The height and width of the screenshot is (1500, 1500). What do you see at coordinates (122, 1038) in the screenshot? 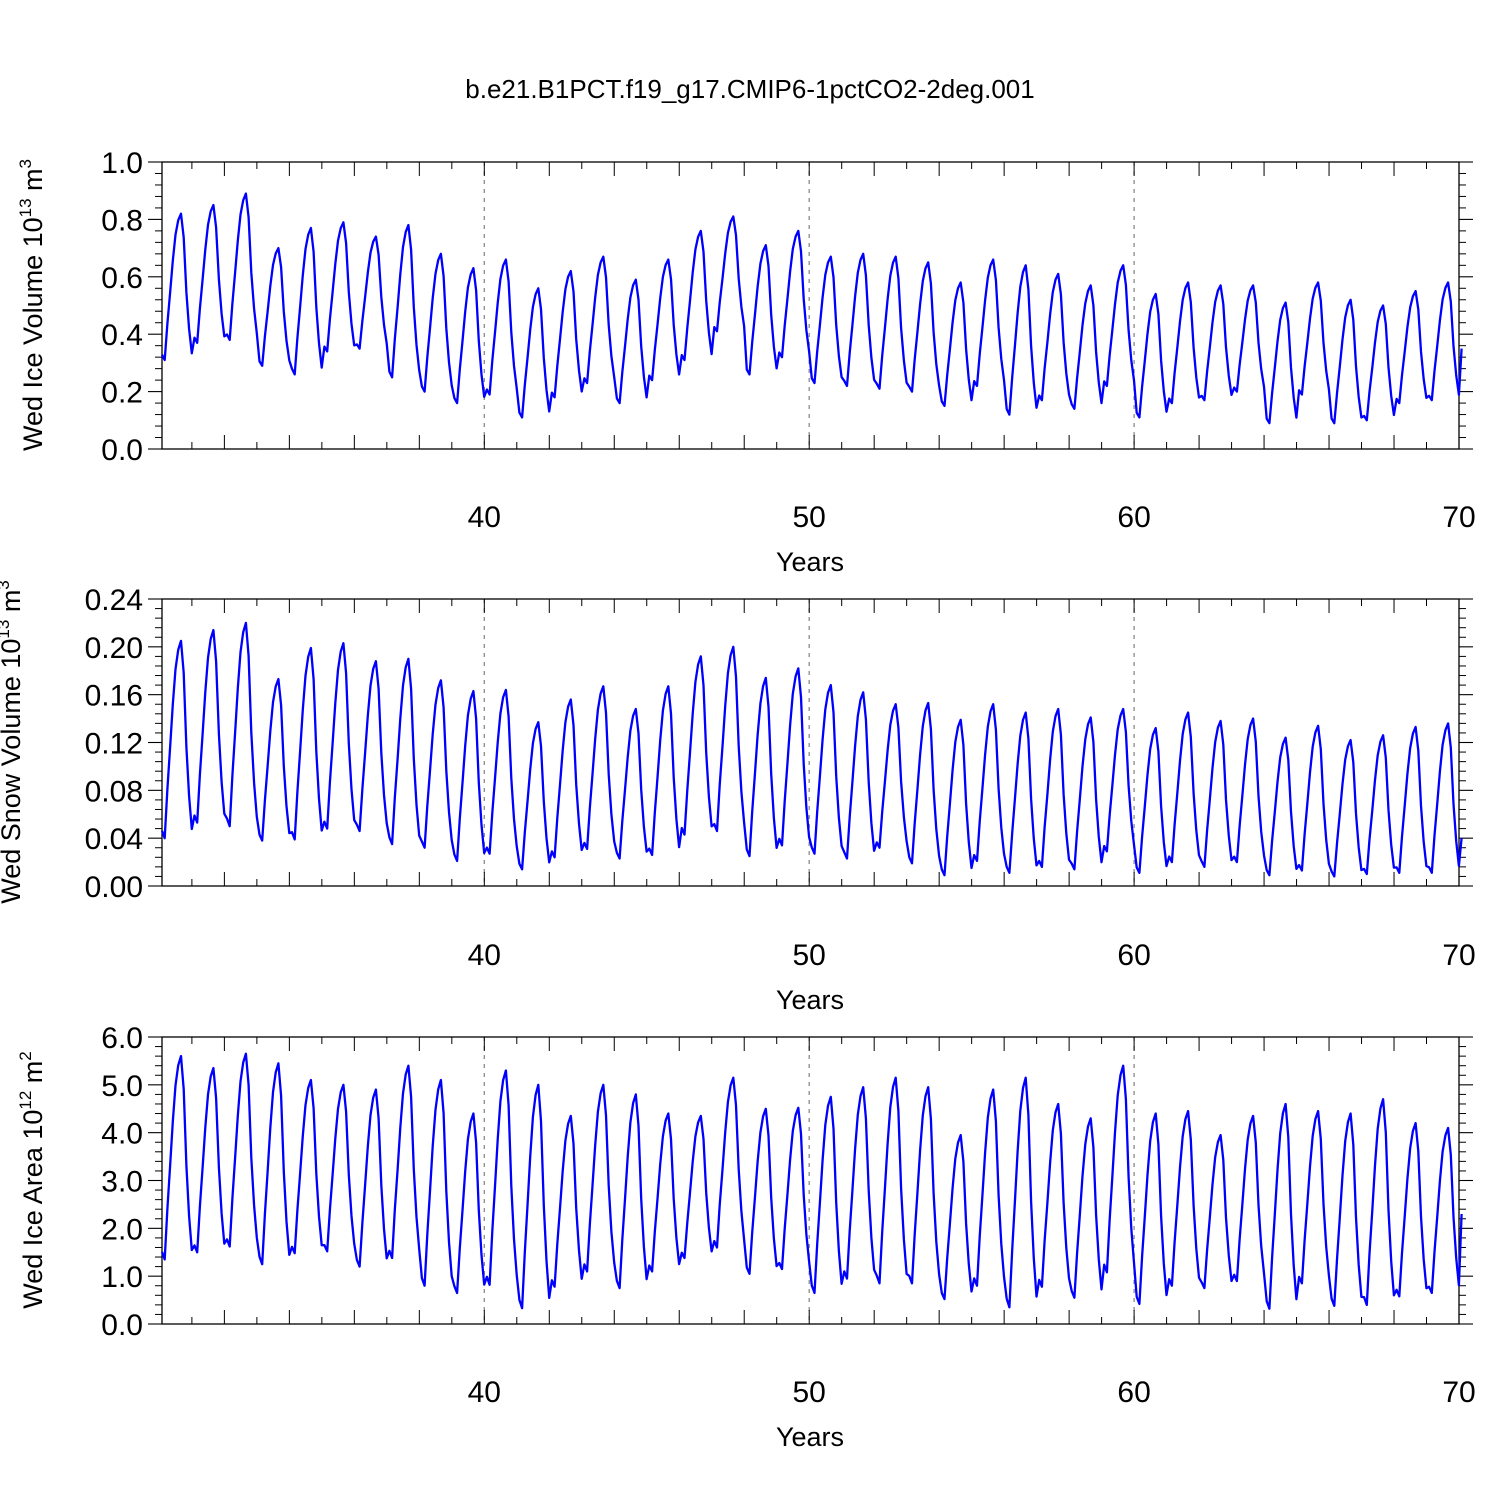
I see `y-tick-label: 6.0` at bounding box center [122, 1038].